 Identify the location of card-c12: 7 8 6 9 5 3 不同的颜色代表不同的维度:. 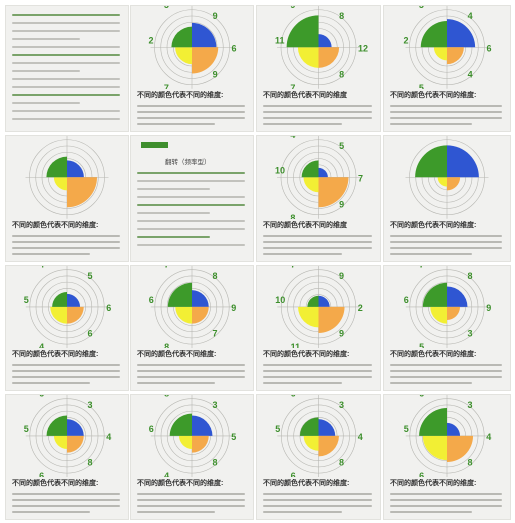
(447, 328).